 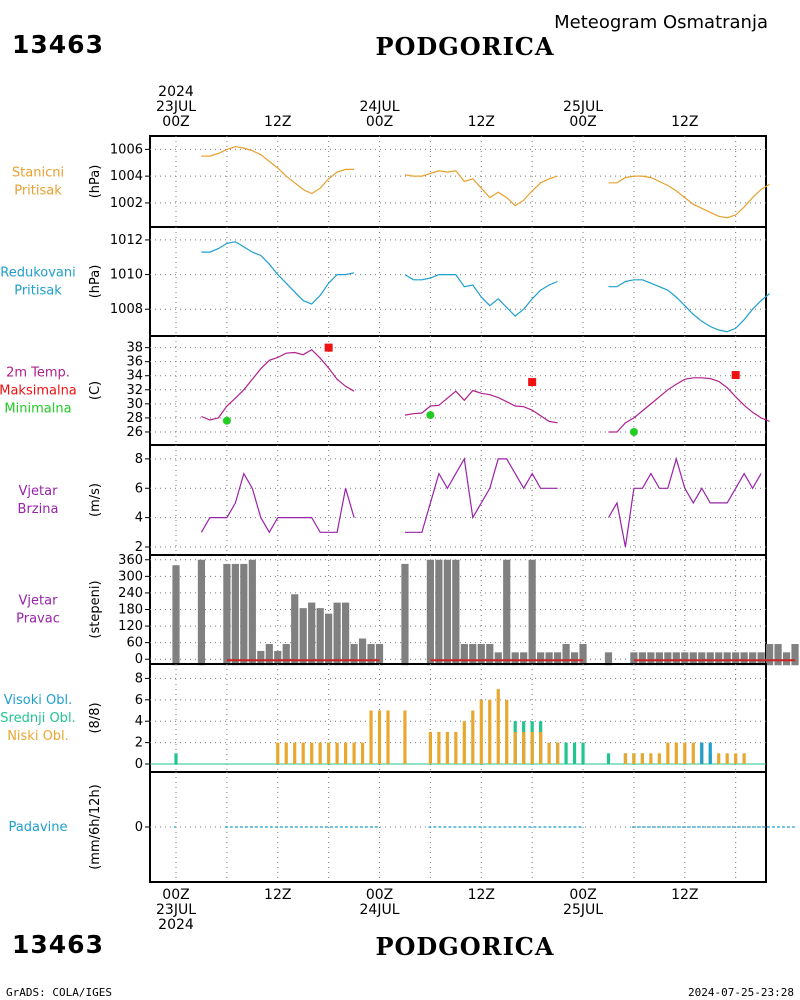 What do you see at coordinates (95, 827) in the screenshot?
I see `y-axis-label: (mm/6h/12h)` at bounding box center [95, 827].